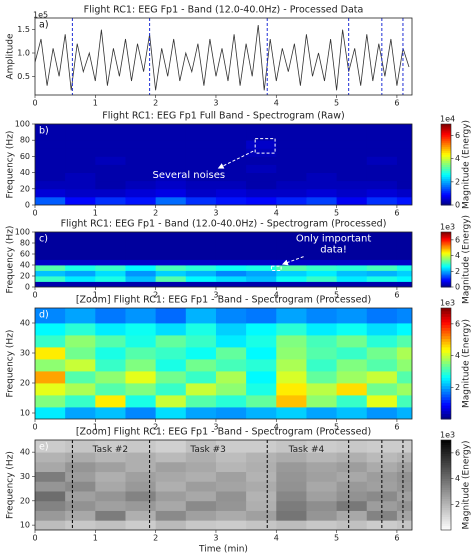 The image size is (474, 557). I want to click on x-tick-label: 6, so click(396, 213).